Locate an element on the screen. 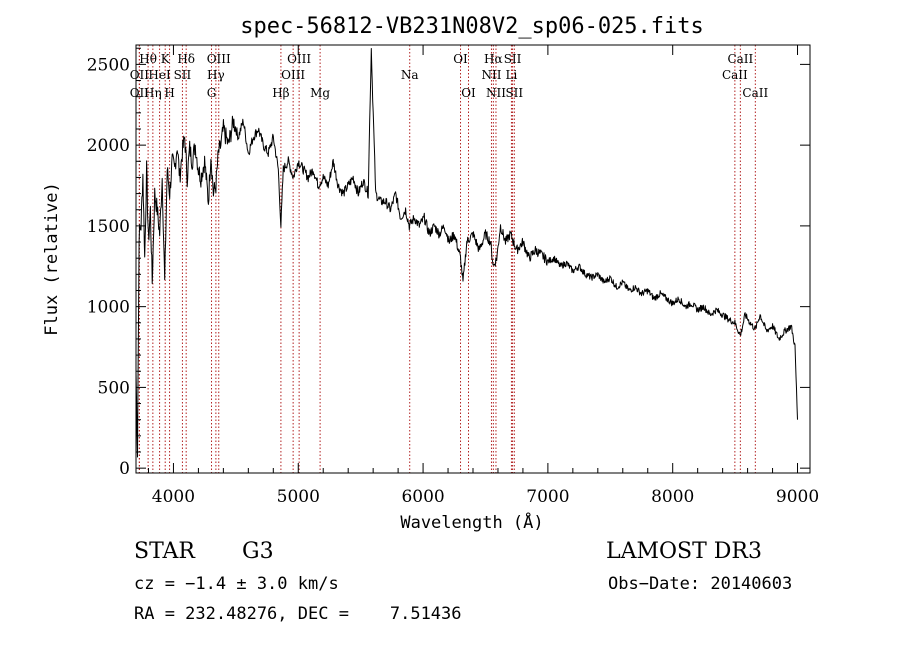  y-tick-label: 1500 is located at coordinates (108, 227).